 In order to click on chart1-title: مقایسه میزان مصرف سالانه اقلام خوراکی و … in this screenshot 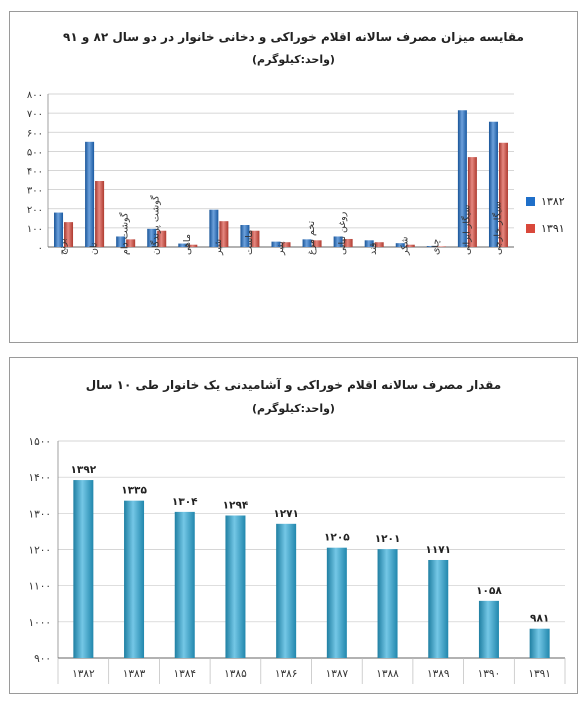, I will do `click(293, 37)`.